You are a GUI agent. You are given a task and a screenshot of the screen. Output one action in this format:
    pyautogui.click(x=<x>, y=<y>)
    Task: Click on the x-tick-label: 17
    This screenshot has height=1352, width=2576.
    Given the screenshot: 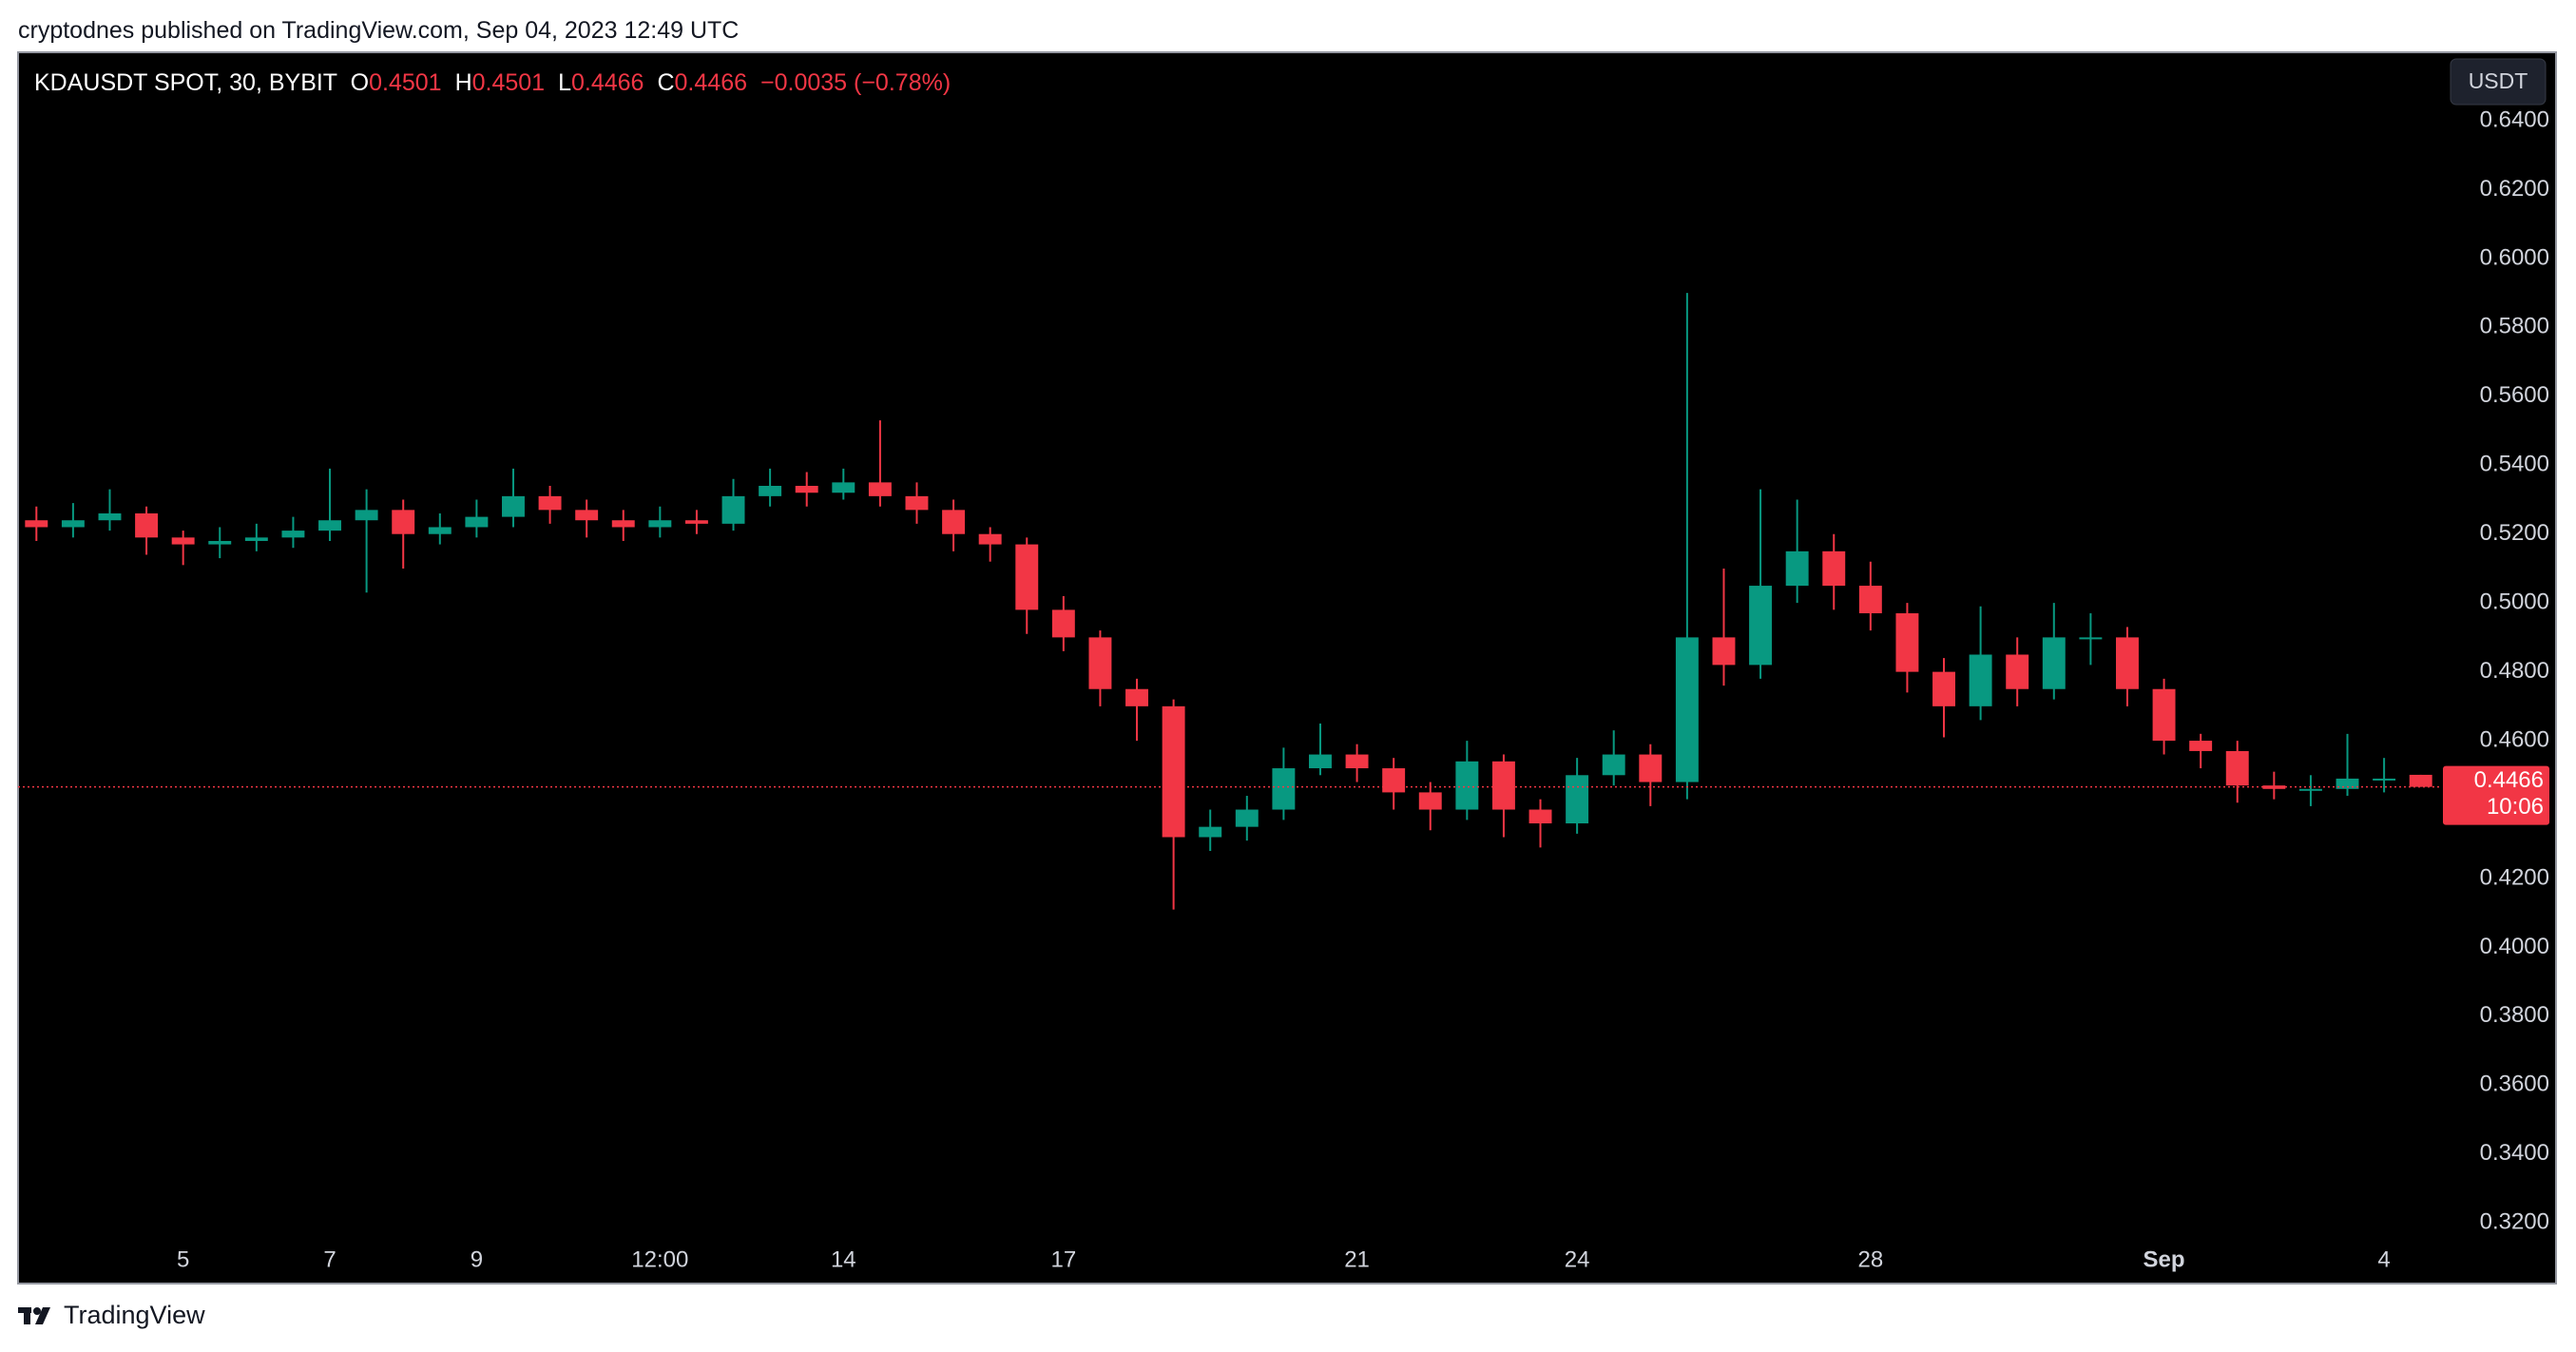 What is the action you would take?
    pyautogui.click(x=1063, y=1259)
    